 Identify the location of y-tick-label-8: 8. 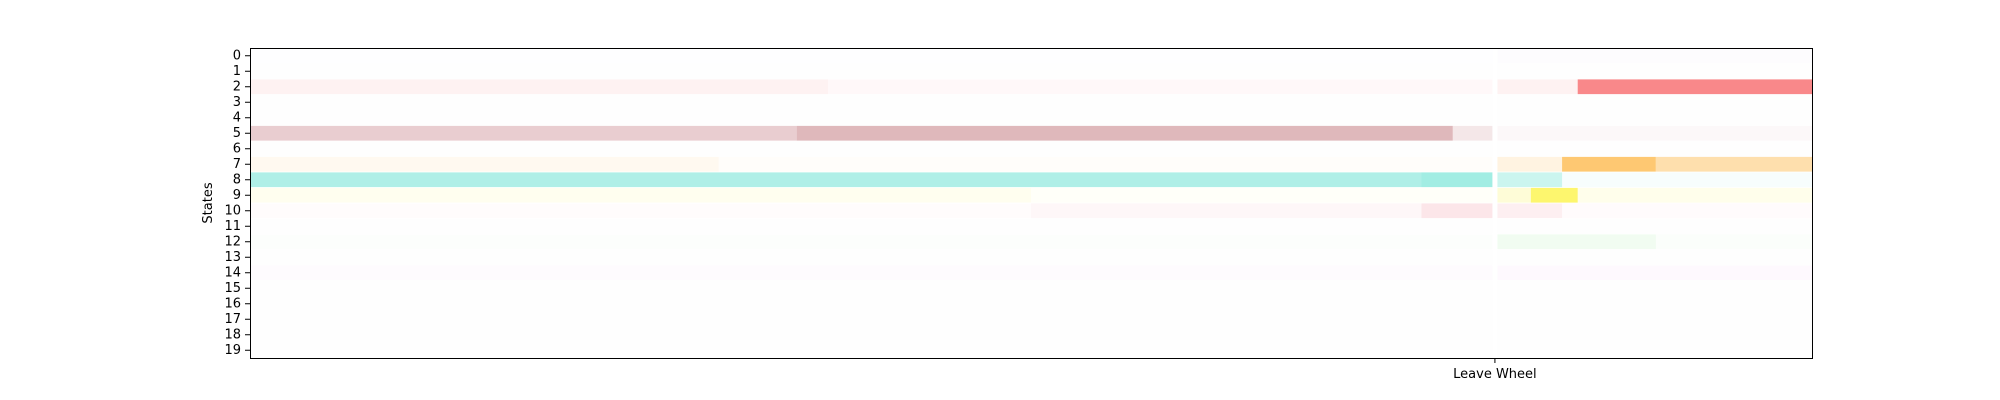
(237, 179).